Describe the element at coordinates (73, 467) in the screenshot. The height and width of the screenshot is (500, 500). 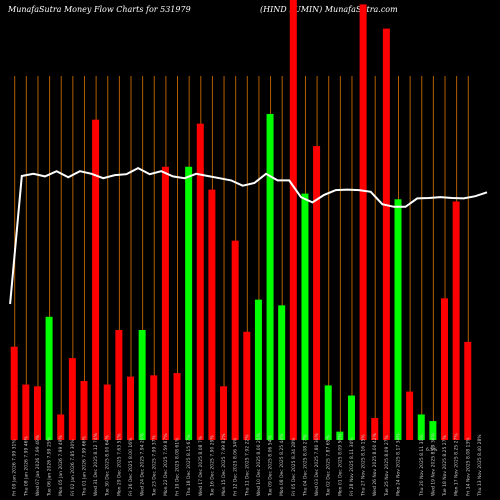
I see `x-tick-label: Fri 02 Jan 2026 7.85 30%` at that location.